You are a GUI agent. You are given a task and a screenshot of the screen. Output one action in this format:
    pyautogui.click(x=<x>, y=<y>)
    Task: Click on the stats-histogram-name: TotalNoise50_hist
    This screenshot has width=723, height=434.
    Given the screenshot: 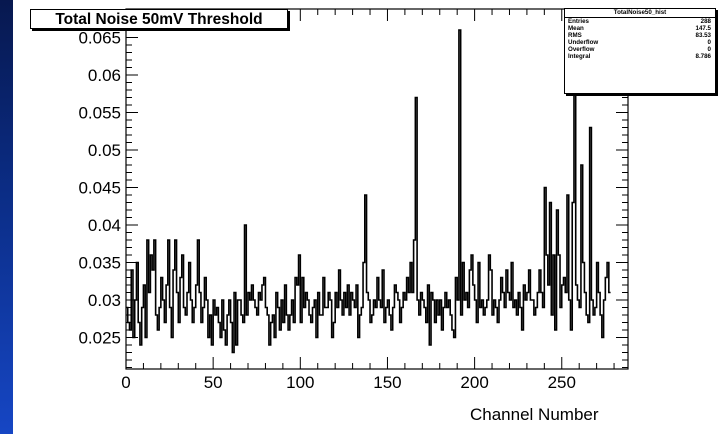 What is the action you would take?
    pyautogui.click(x=640, y=13)
    